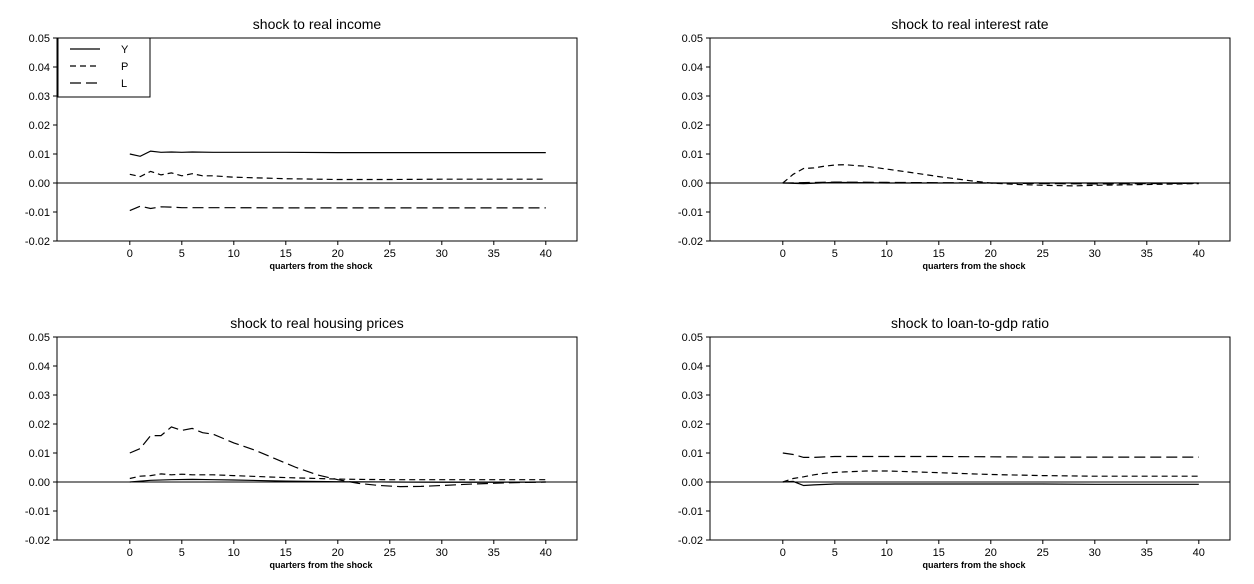 The width and height of the screenshot is (1254, 584). Describe the element at coordinates (969, 24) in the screenshot. I see `chart-title: shock to real interest rate` at that location.